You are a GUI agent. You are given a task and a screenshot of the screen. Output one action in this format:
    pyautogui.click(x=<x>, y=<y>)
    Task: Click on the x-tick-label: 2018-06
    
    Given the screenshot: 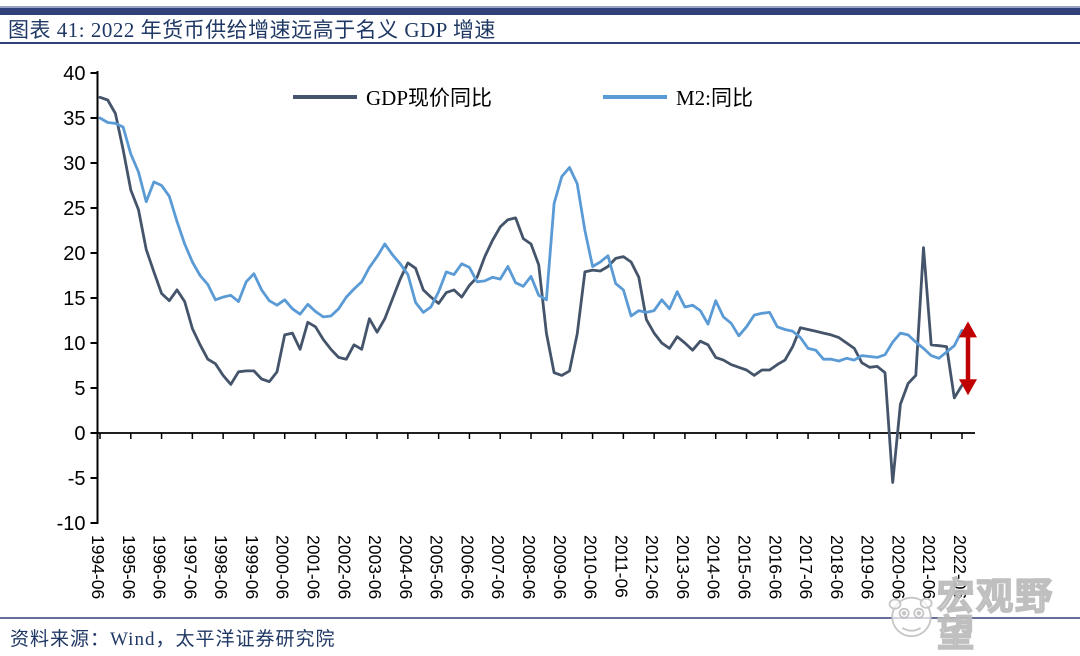 What is the action you would take?
    pyautogui.click(x=837, y=567)
    